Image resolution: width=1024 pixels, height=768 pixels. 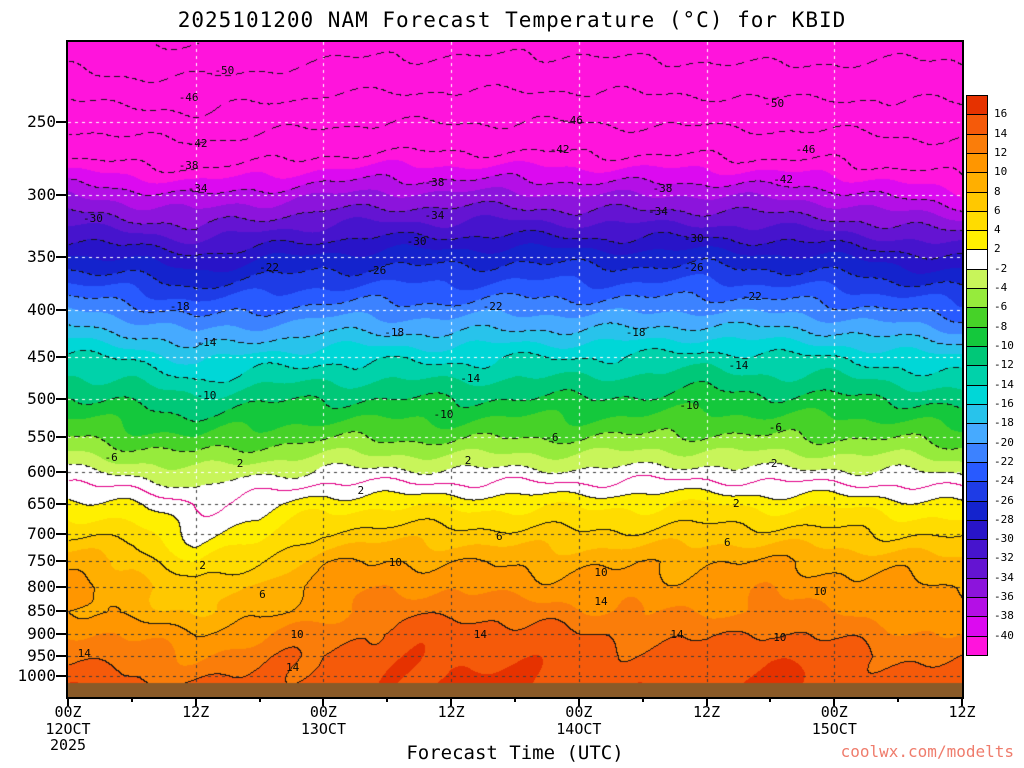 I want to click on x-date-label: 2025, so click(x=68, y=745).